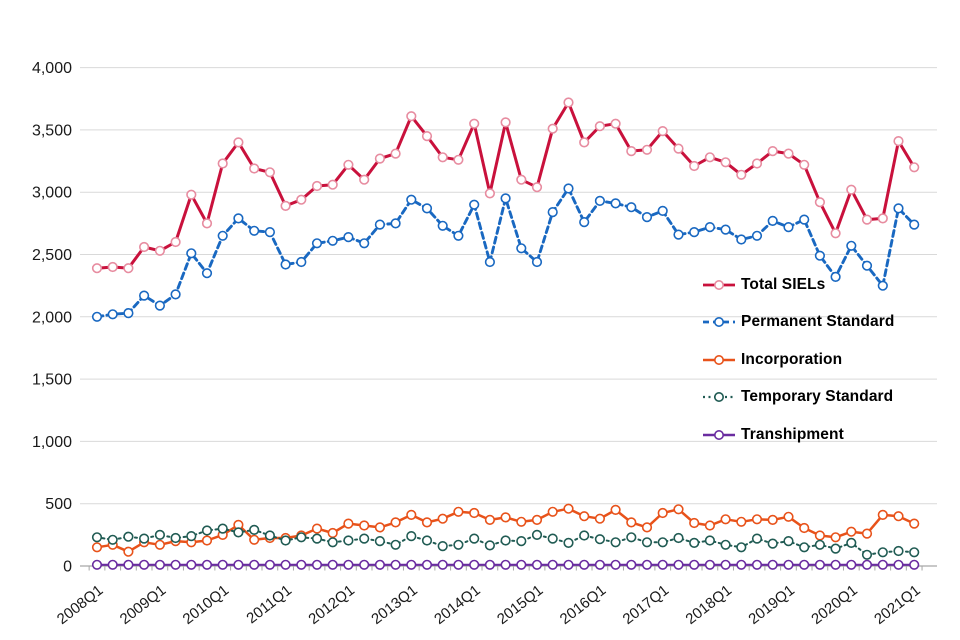 Image resolution: width=960 pixels, height=640 pixels. Describe the element at coordinates (719, 434) in the screenshot. I see `legend-marker-transhipment` at that location.